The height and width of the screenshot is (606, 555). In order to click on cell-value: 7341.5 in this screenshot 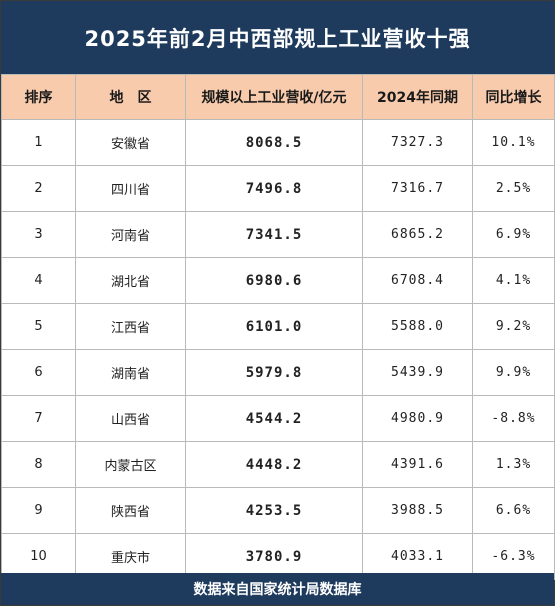, I will do `click(274, 234)`.